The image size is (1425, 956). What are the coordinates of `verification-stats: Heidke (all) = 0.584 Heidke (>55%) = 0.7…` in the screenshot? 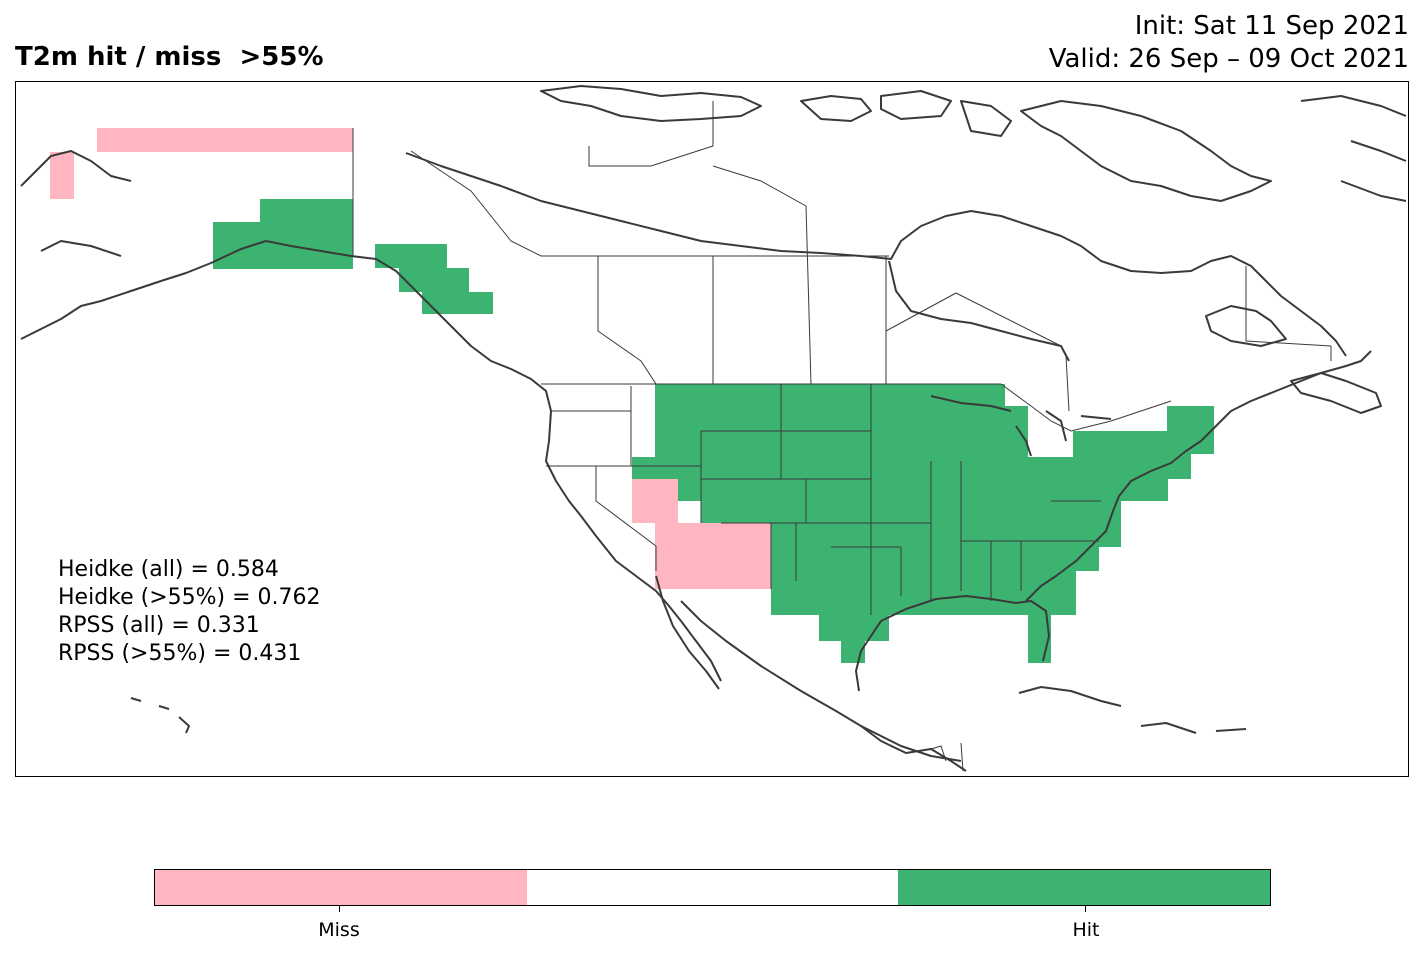 It's located at (189, 612).